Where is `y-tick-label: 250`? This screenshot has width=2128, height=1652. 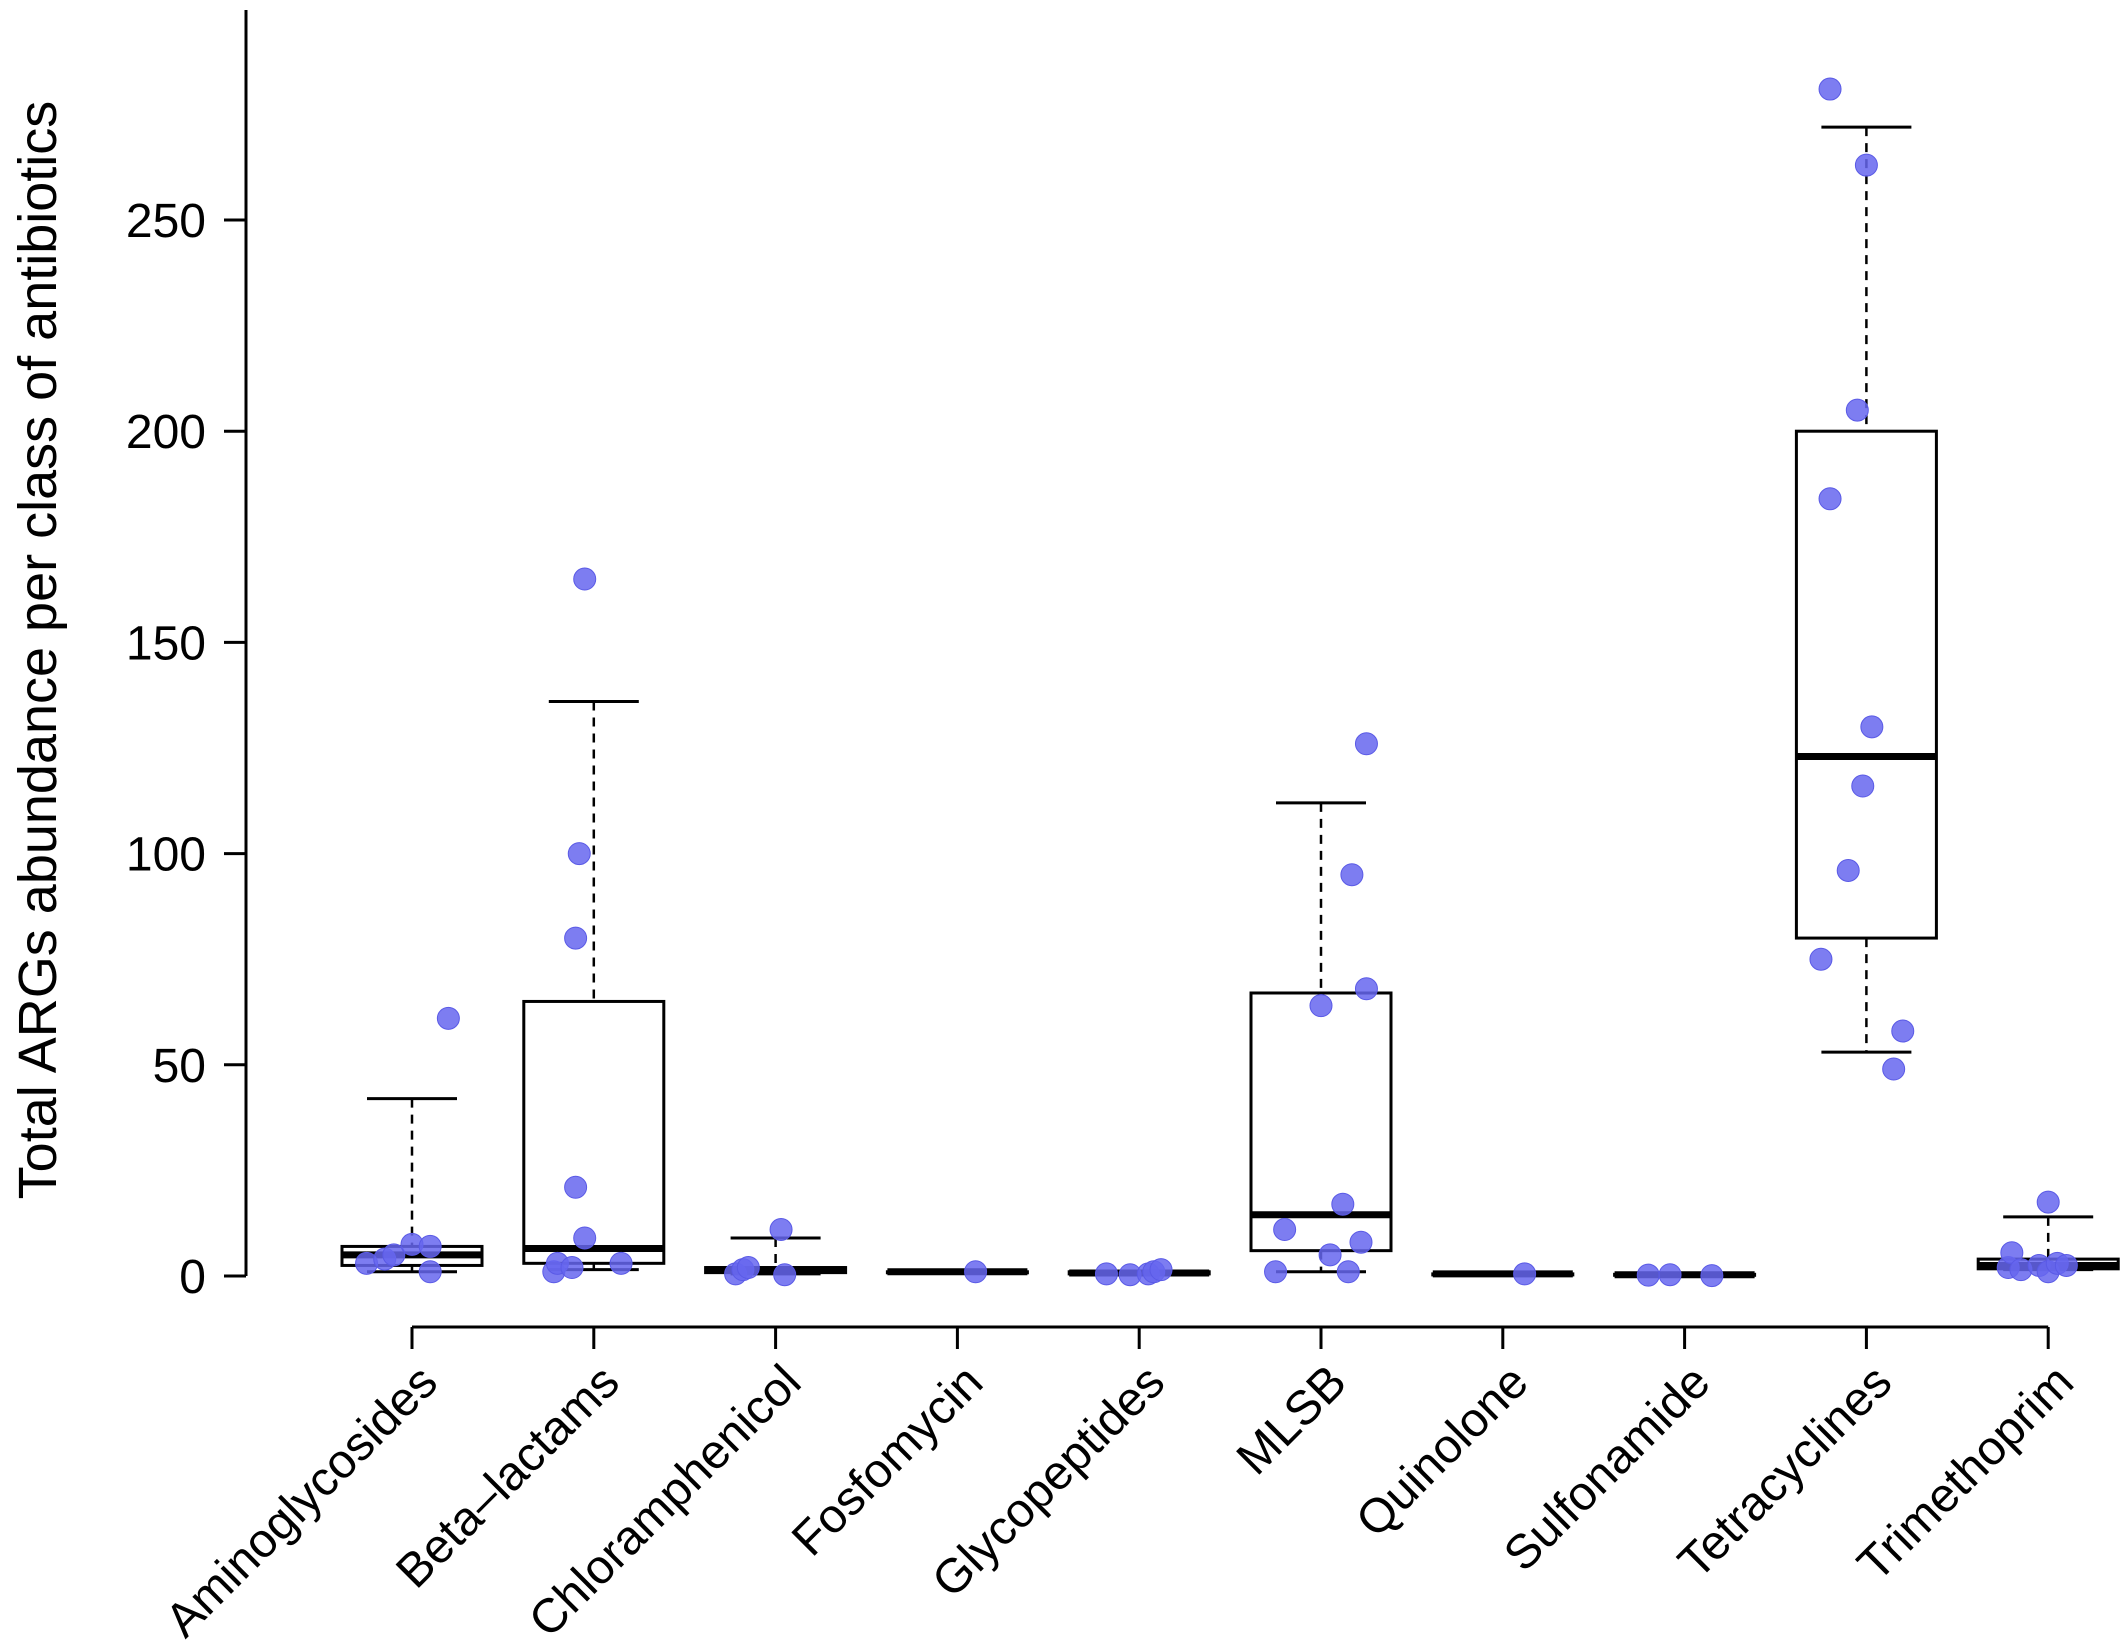
y-tick-label: 250 is located at coordinates (166, 221).